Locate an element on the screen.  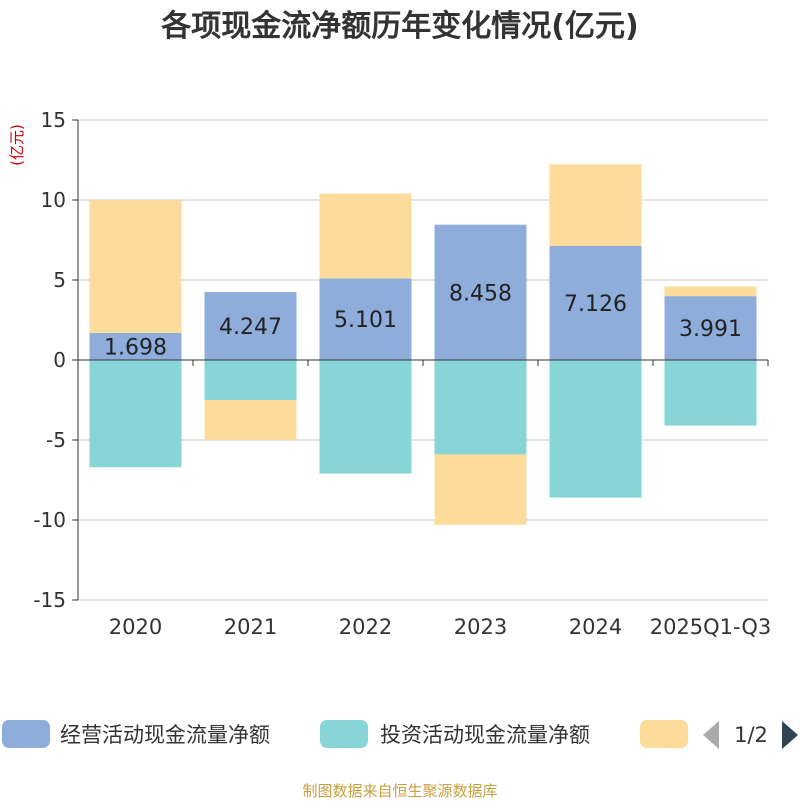
x-tick-label: 2020 is located at coordinates (135, 627).